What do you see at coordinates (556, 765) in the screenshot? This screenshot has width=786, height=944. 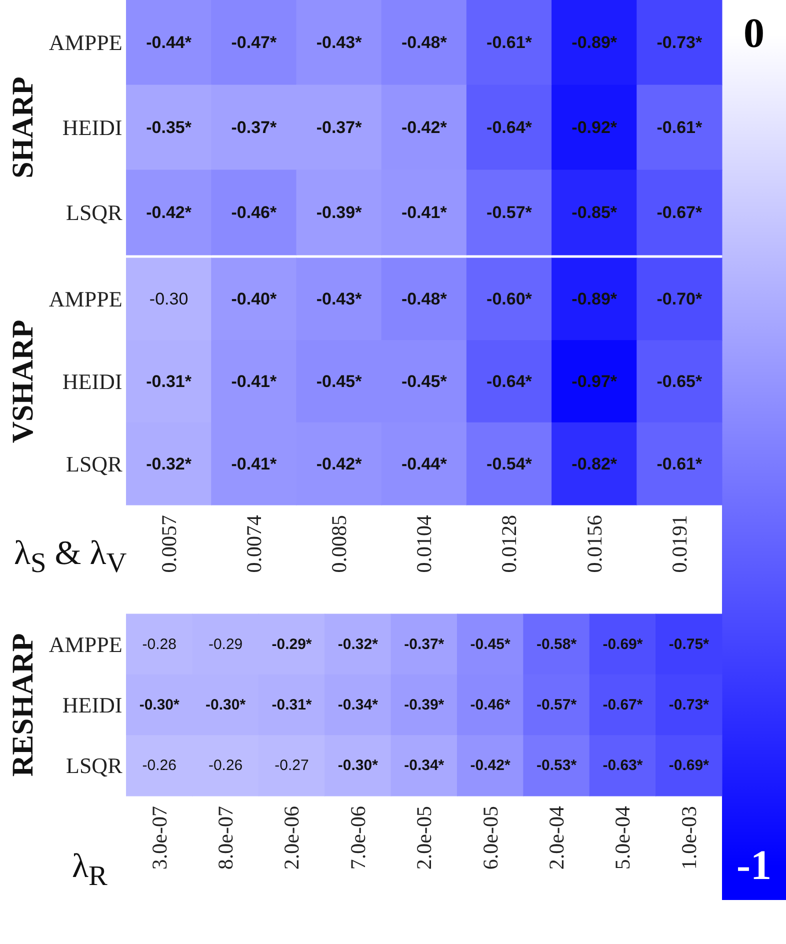 I see `data-label: -0.53*` at bounding box center [556, 765].